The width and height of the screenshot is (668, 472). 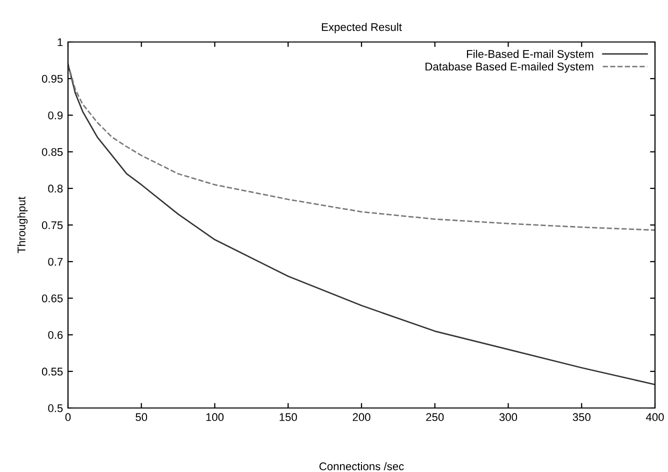 What do you see at coordinates (510, 67) in the screenshot?
I see `legend-label: Database Based E-mailed System` at bounding box center [510, 67].